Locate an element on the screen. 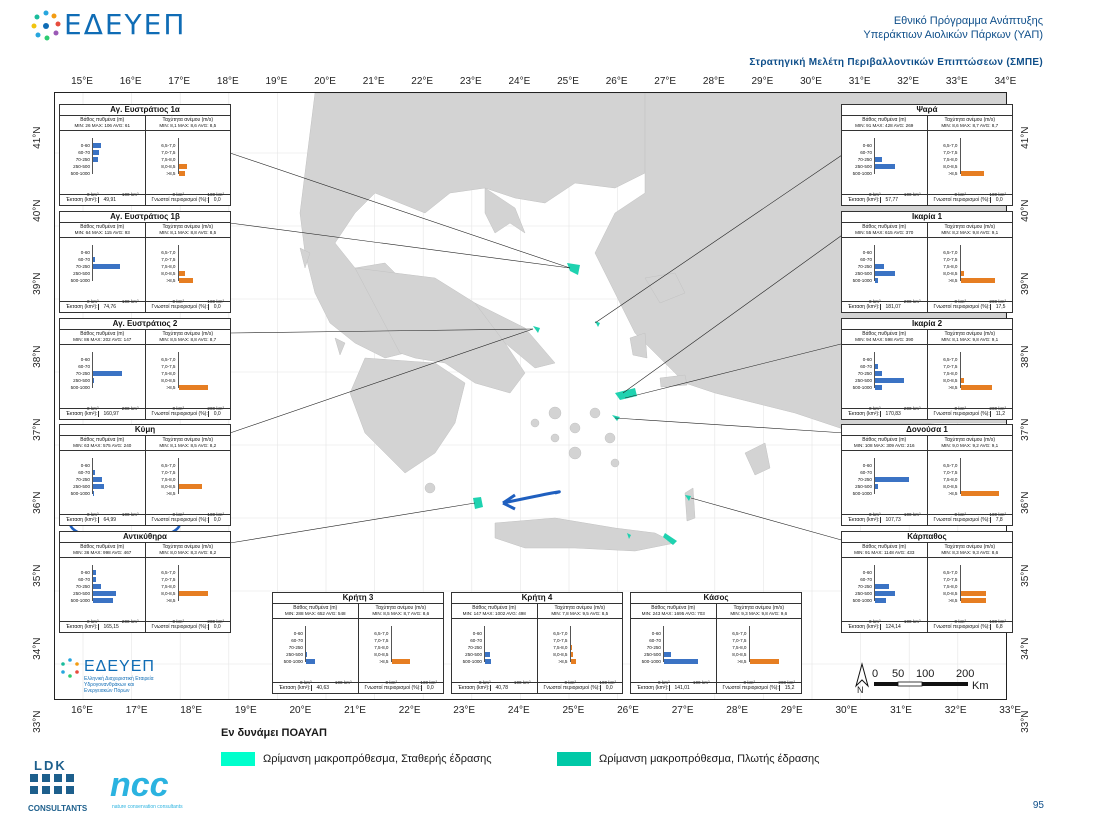 The image size is (1099, 825). lon-top-tick: 17°E is located at coordinates (179, 81).